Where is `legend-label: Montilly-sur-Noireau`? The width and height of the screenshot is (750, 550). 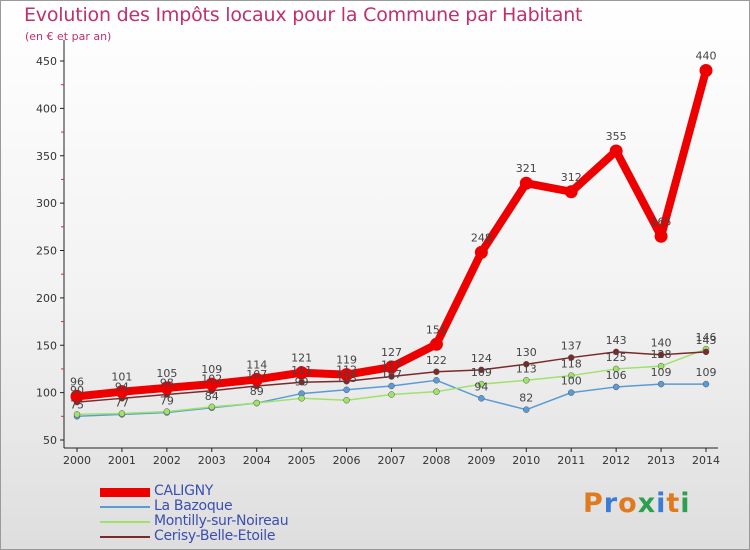
legend-label: Montilly-sur-Noireau is located at coordinates (221, 521).